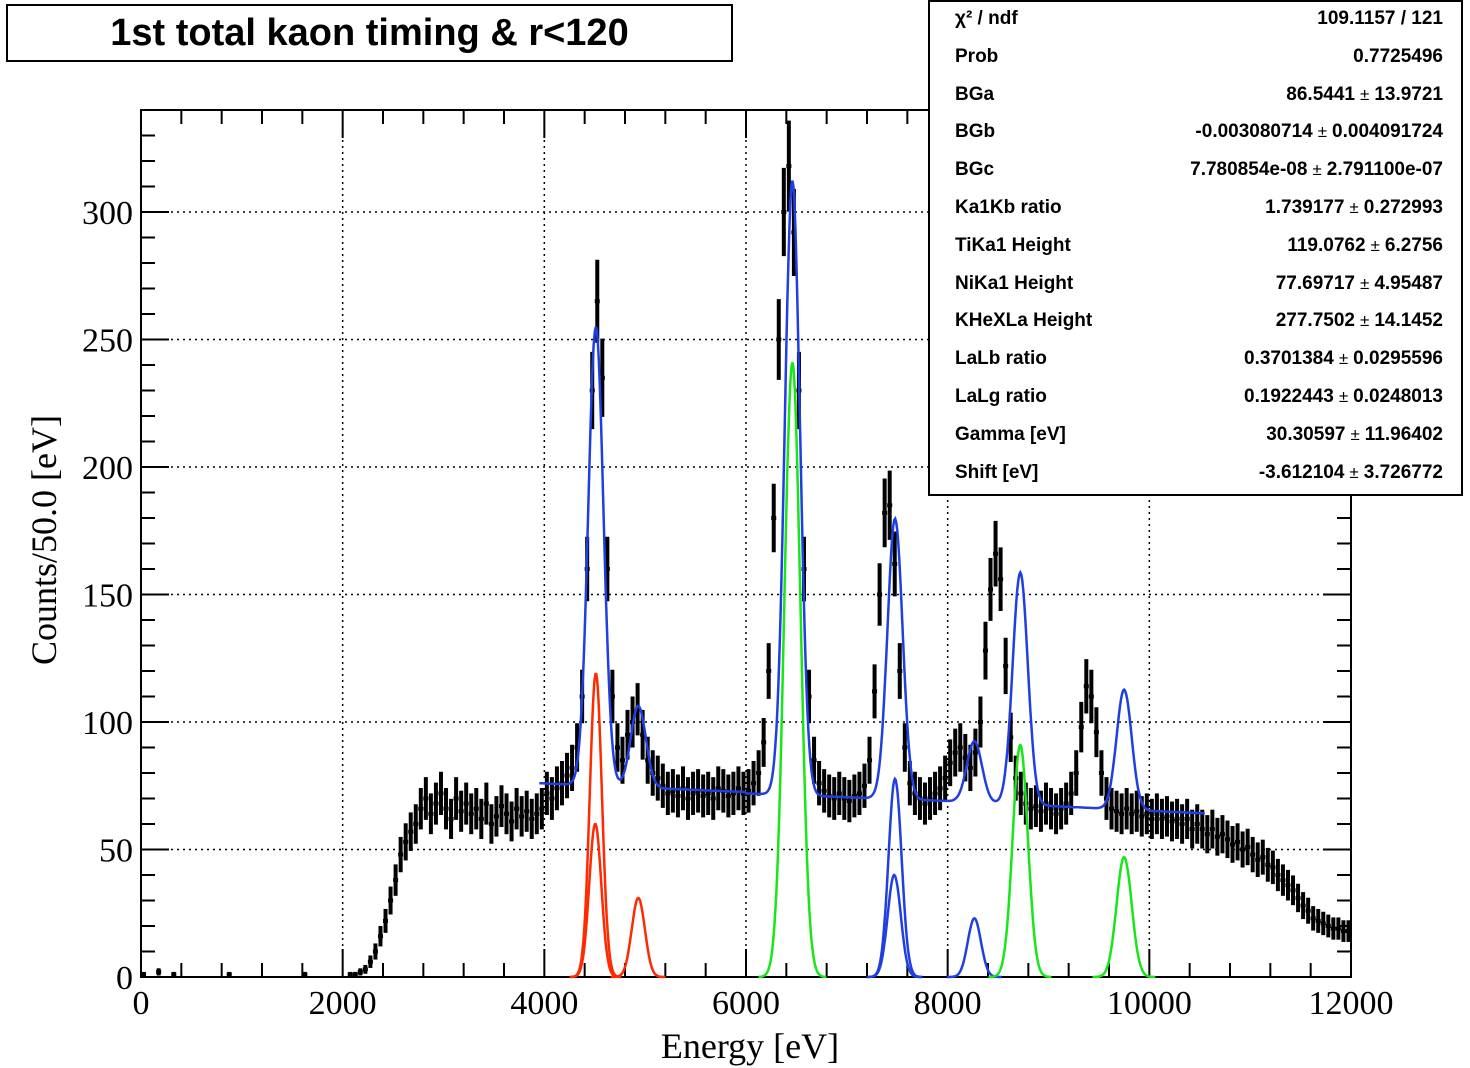  Describe the element at coordinates (1403, 472) in the screenshot. I see `stats-error-number: 3.726772` at that location.